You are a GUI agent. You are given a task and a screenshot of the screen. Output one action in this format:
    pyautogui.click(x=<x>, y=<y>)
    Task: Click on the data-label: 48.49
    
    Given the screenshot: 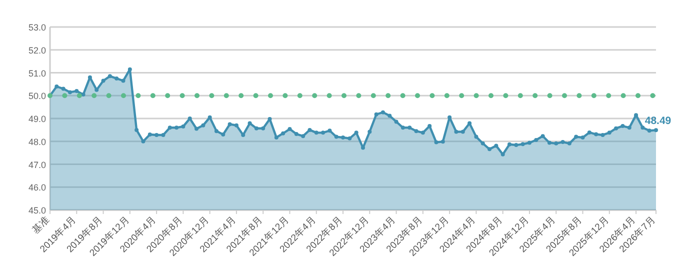 What is the action you would take?
    pyautogui.click(x=658, y=121)
    